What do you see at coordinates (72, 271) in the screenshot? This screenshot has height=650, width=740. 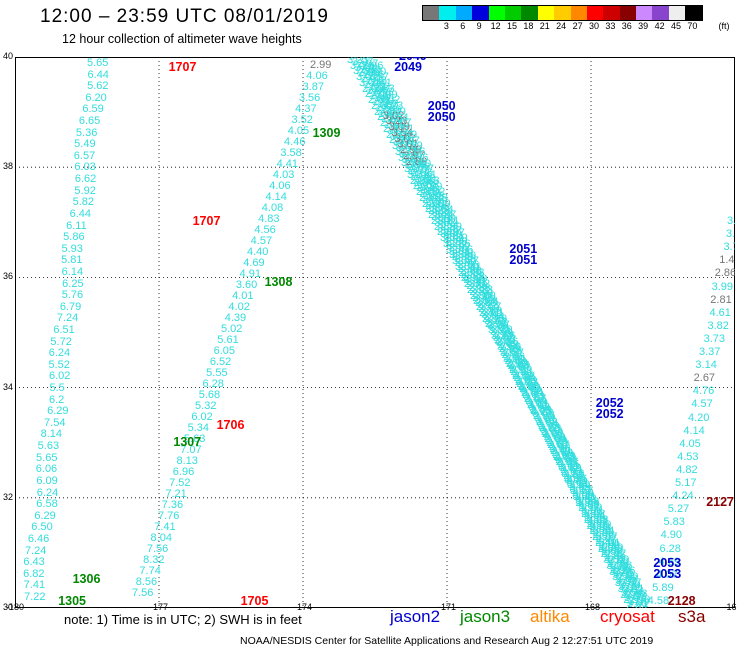 I see `swh-label: 6.14` at bounding box center [72, 271].